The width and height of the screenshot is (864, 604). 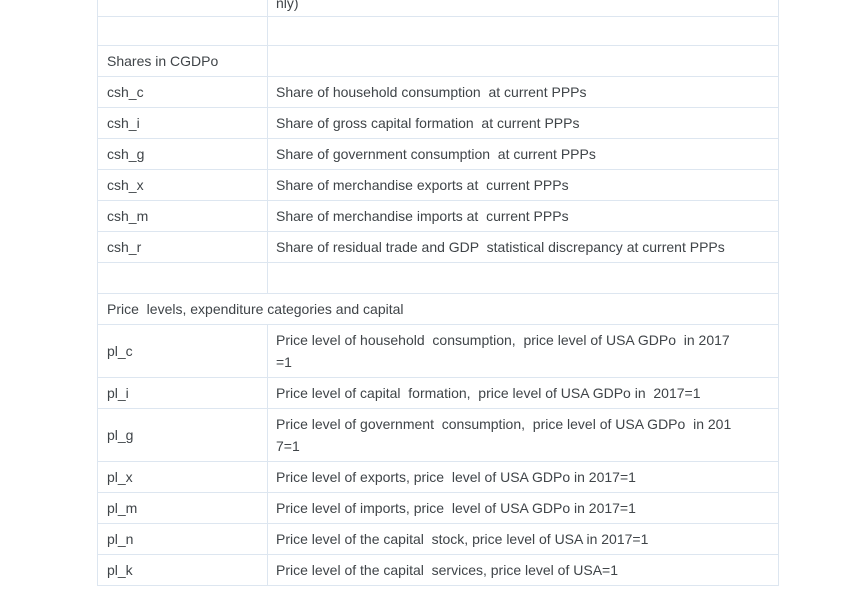 I want to click on variable-name: pl_x, so click(x=120, y=477).